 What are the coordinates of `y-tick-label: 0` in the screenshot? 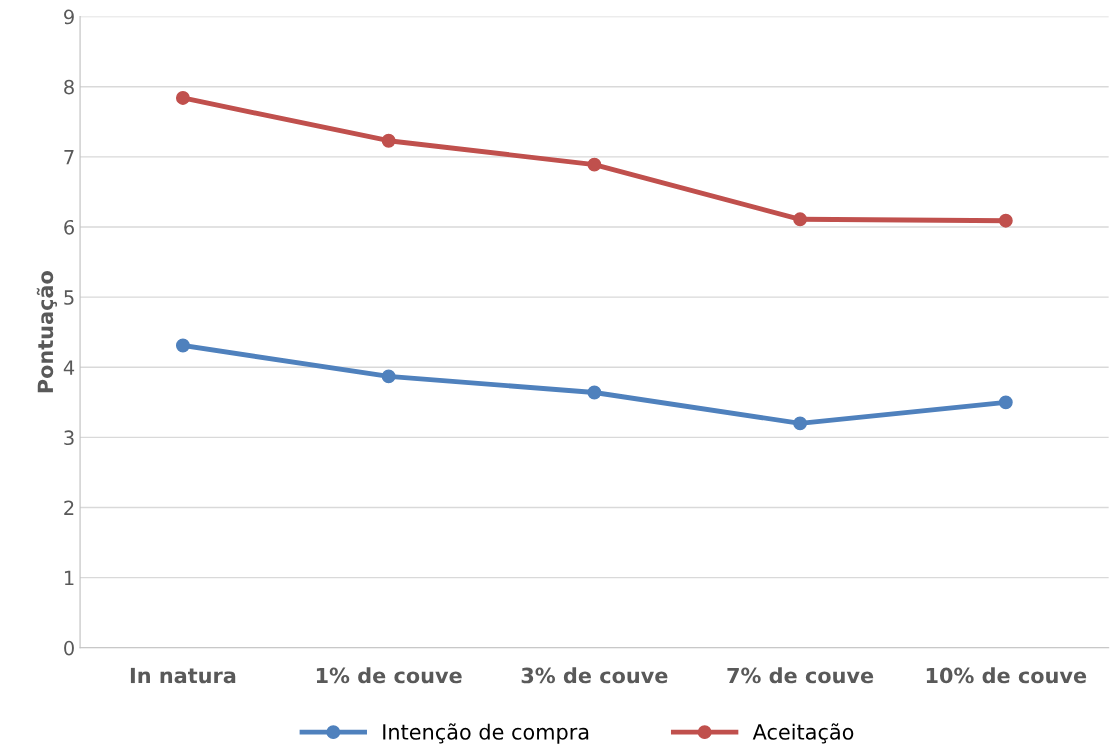 It's located at (69, 648).